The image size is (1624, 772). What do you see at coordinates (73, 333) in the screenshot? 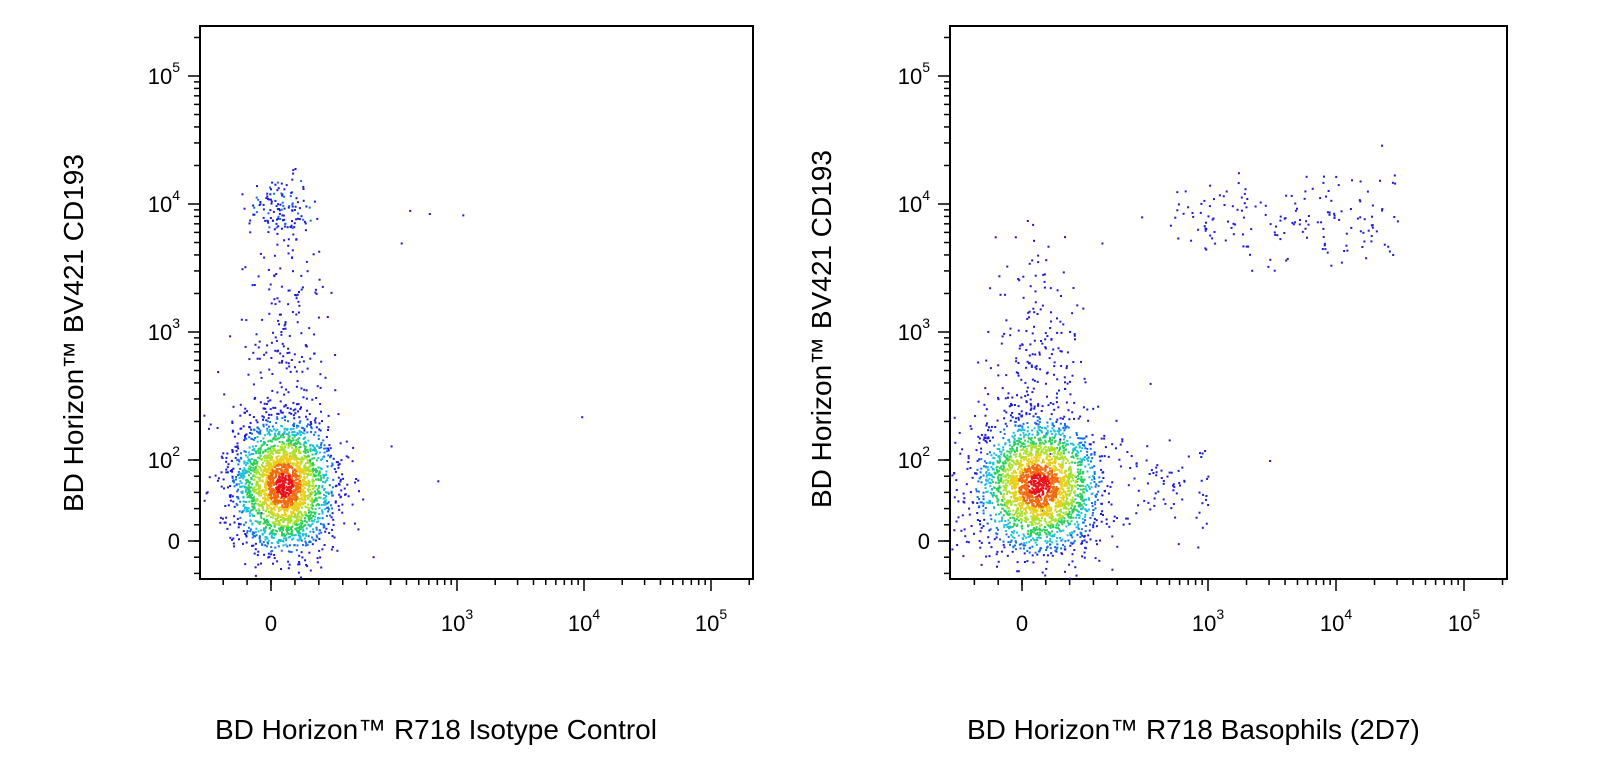
I see `left-y-axis-label: BD Horizon™ BV421 CD193` at bounding box center [73, 333].